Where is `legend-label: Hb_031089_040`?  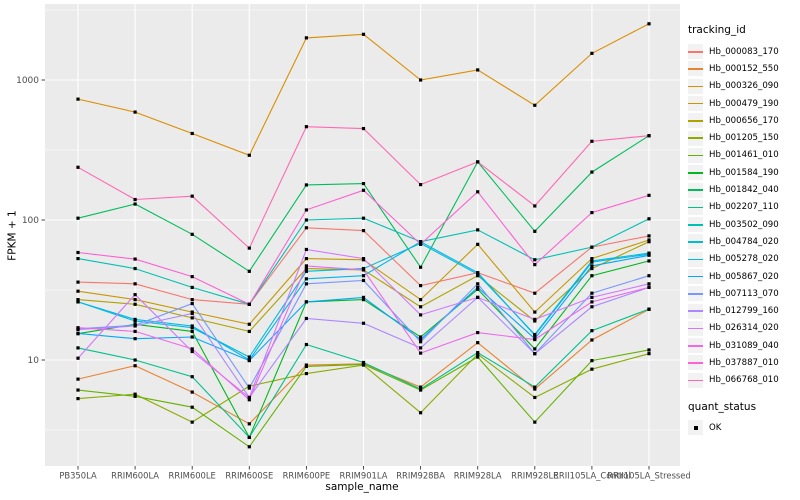 legend-label: Hb_031089_040 is located at coordinates (744, 345).